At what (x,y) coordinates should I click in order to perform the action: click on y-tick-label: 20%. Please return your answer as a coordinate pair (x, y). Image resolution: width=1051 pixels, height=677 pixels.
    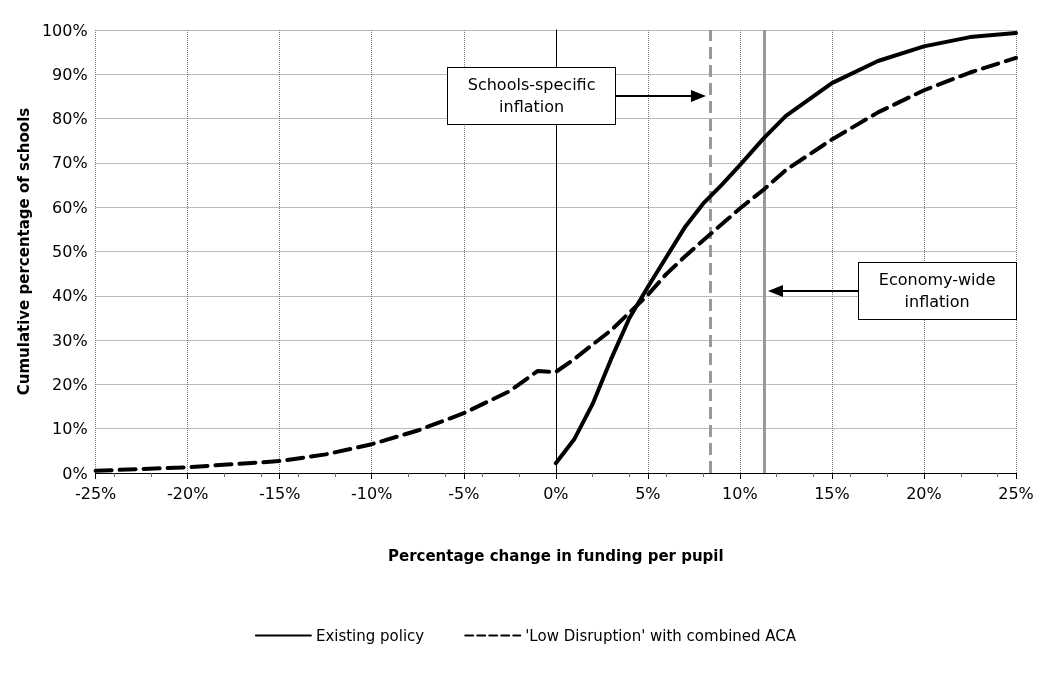
    Looking at the image, I should click on (70, 384).